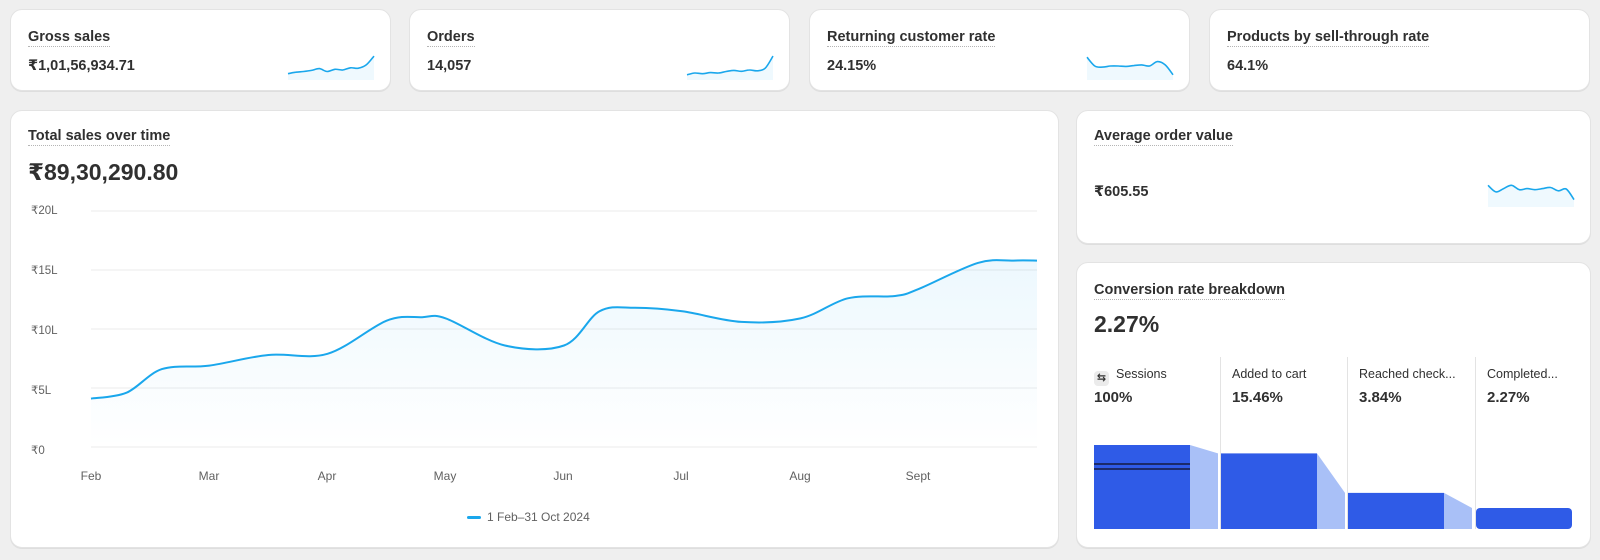 The image size is (1600, 560). Describe the element at coordinates (800, 476) in the screenshot. I see `x-tick-label: Aug` at that location.